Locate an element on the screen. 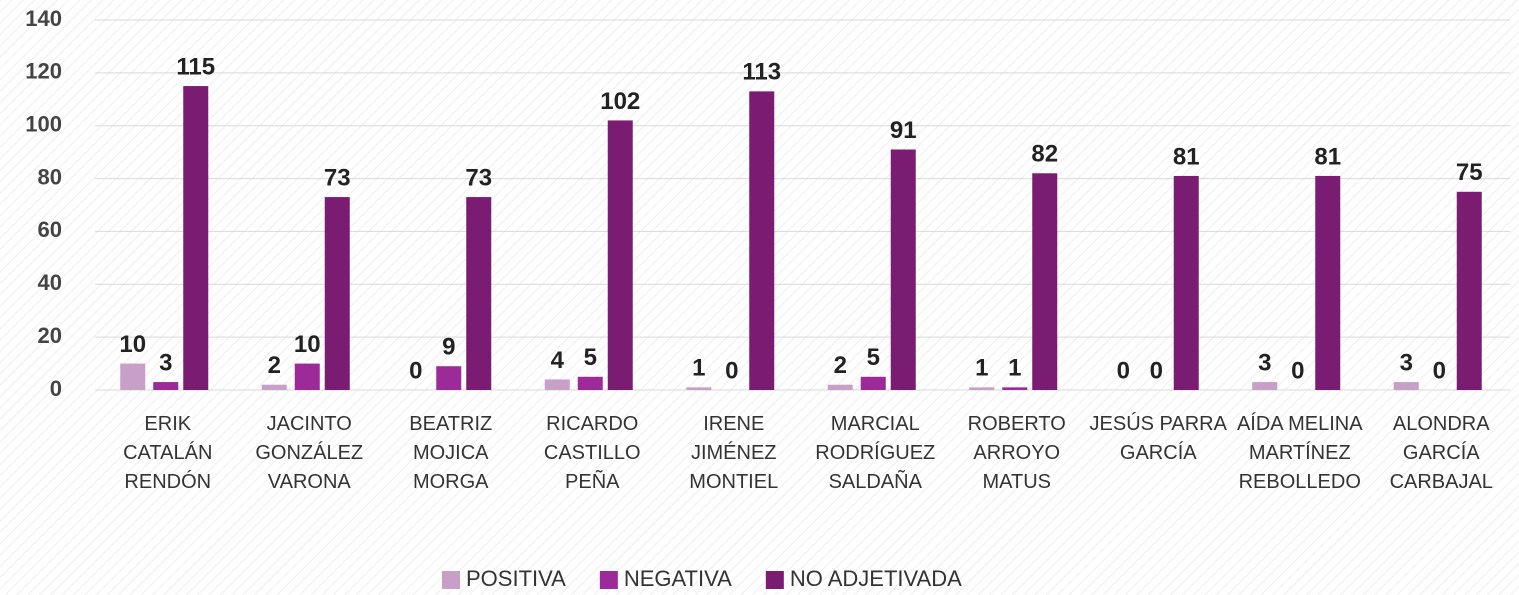  y-tick-label: 120 is located at coordinates (43, 71).